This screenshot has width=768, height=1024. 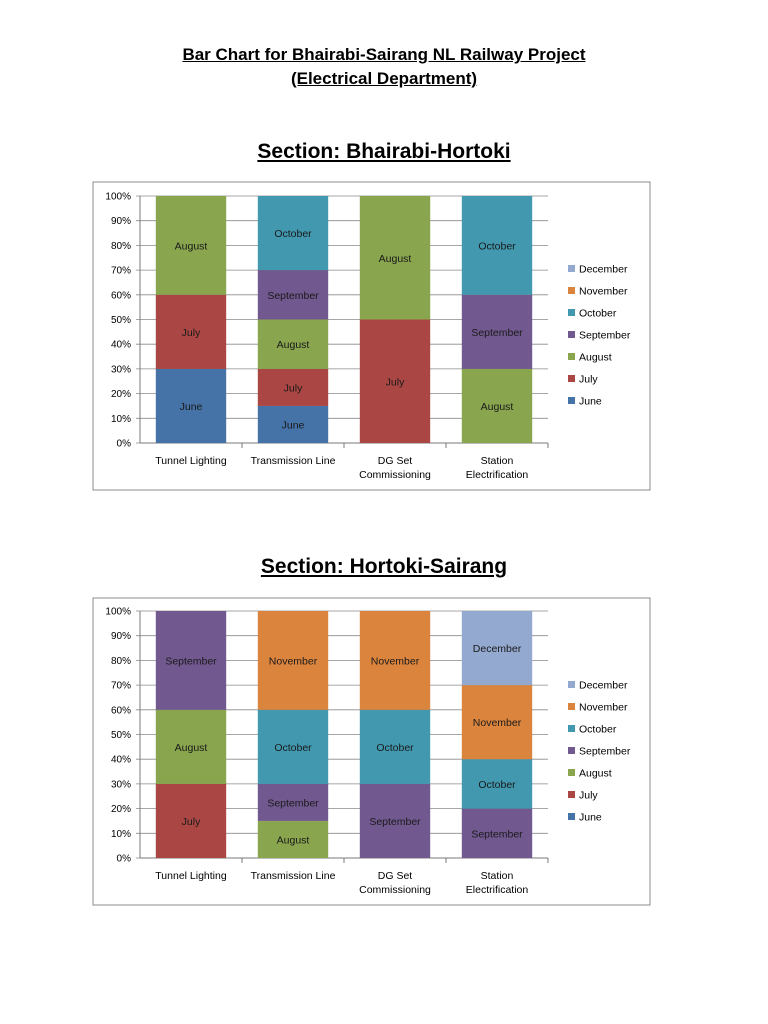 I want to click on bar-segment-transmission-line-september, so click(x=293, y=295).